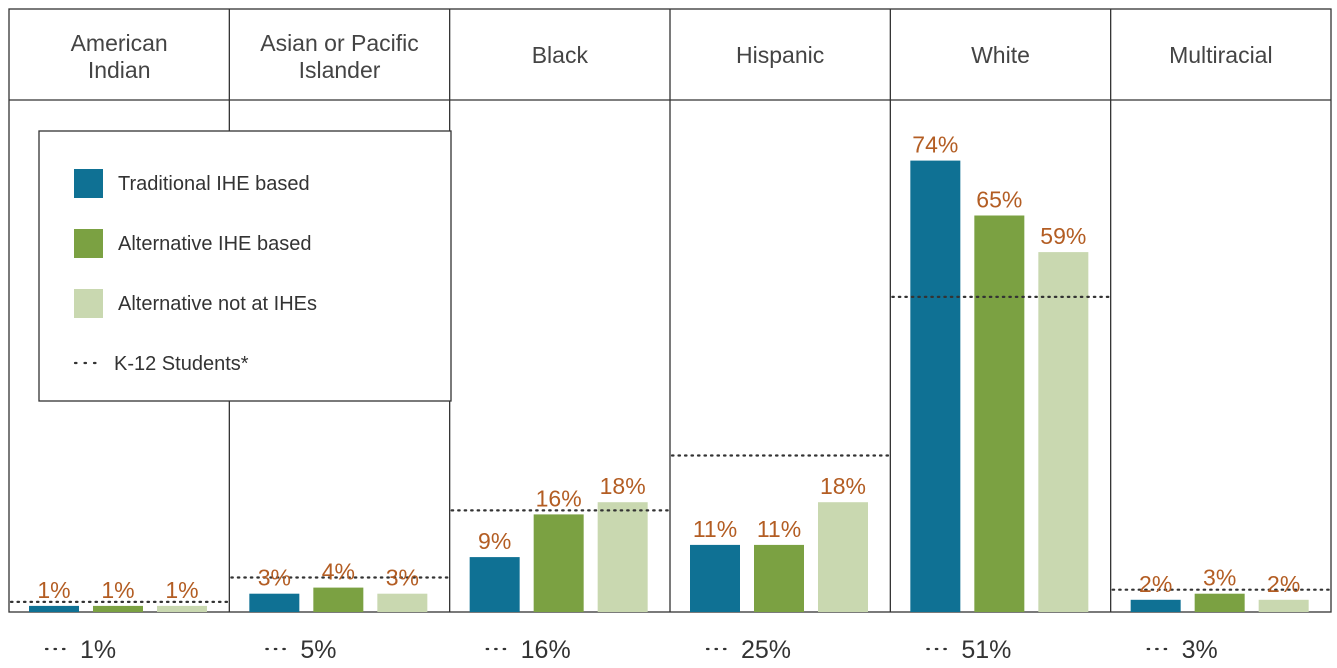 The image size is (1337, 668). I want to click on value-label-asian-or-pacific-islander-alternative-not-at-ihes: 3%, so click(402, 578).